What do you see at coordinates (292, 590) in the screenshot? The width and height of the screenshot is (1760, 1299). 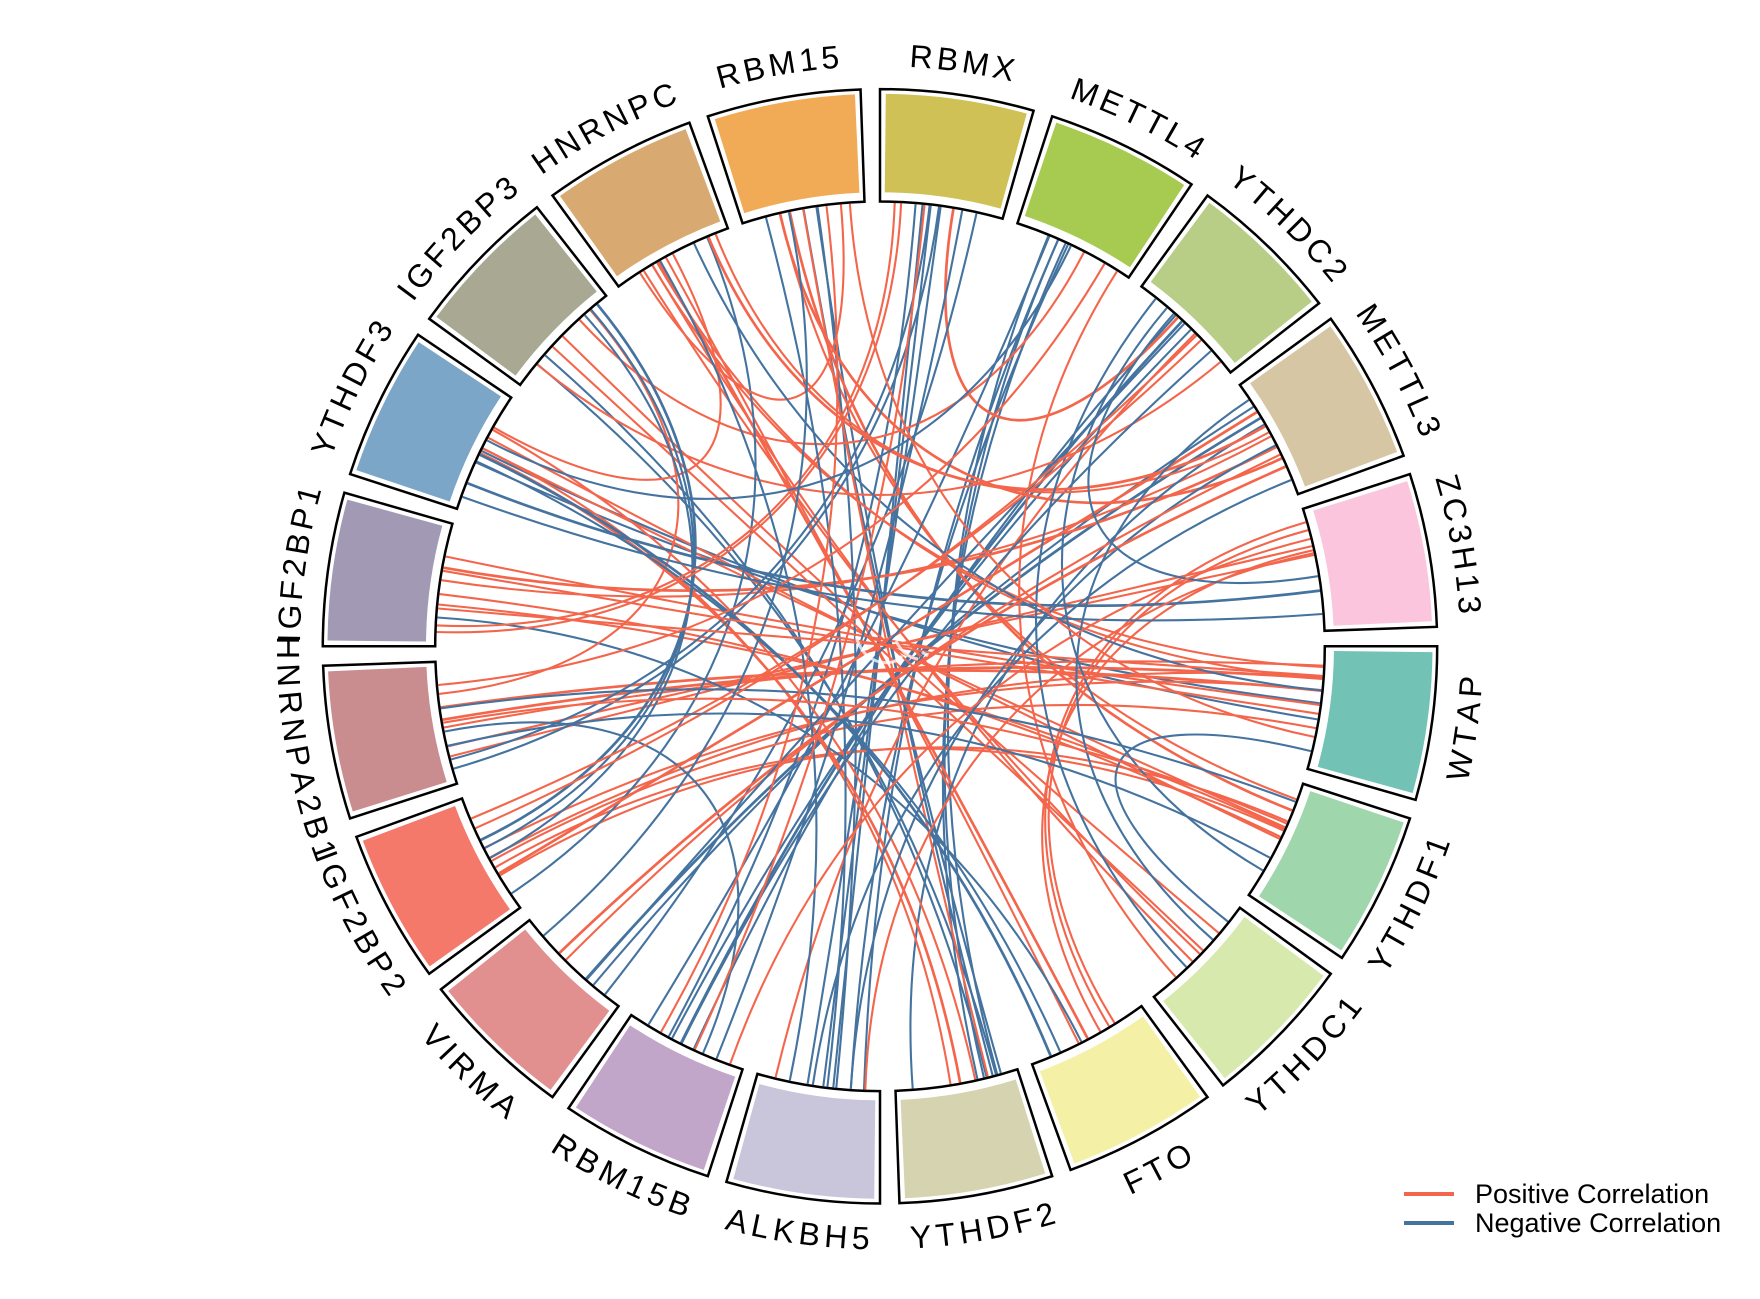 I see `svg-text: F` at bounding box center [292, 590].